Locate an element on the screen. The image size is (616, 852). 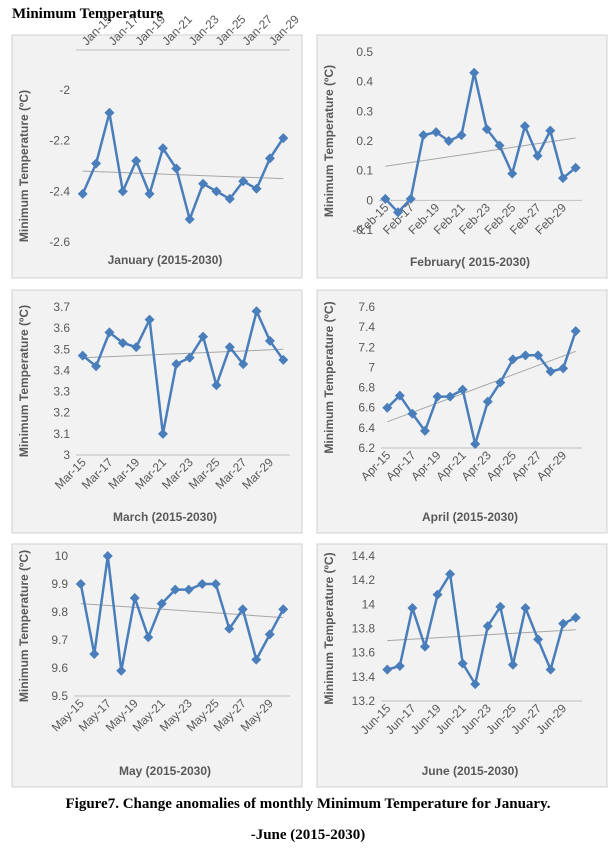
y-tick-label: 10 is located at coordinates (62, 556).